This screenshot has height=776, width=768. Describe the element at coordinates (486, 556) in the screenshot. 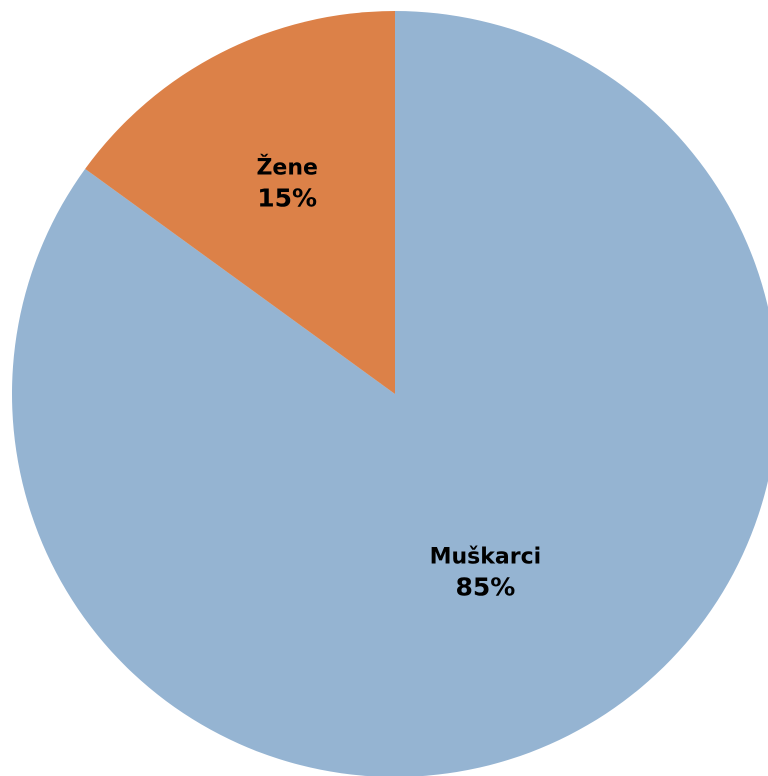

I see `slice-label-1: Muškarci` at that location.